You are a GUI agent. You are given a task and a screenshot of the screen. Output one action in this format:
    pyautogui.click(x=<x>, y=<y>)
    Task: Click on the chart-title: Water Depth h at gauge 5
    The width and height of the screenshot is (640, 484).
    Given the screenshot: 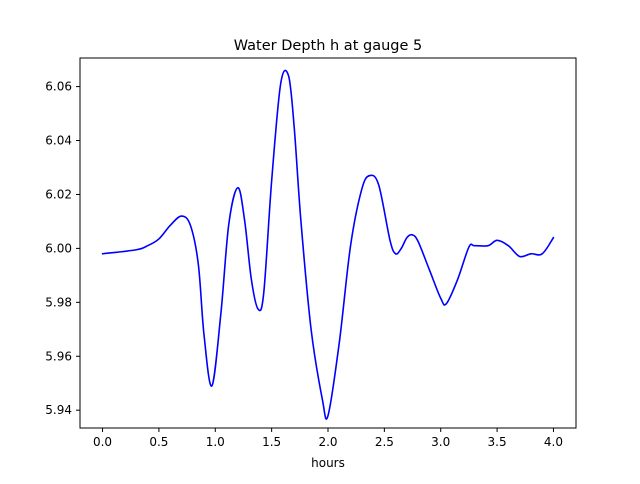 What is the action you would take?
    pyautogui.click(x=328, y=46)
    